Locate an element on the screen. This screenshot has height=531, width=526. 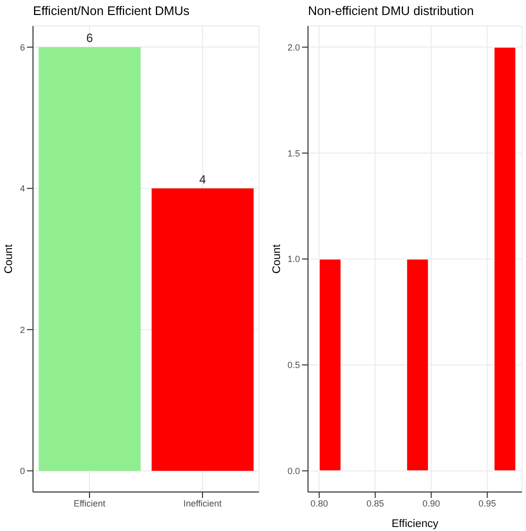
chart-title: Efficient/Non Efficient DMUs is located at coordinates (111, 11).